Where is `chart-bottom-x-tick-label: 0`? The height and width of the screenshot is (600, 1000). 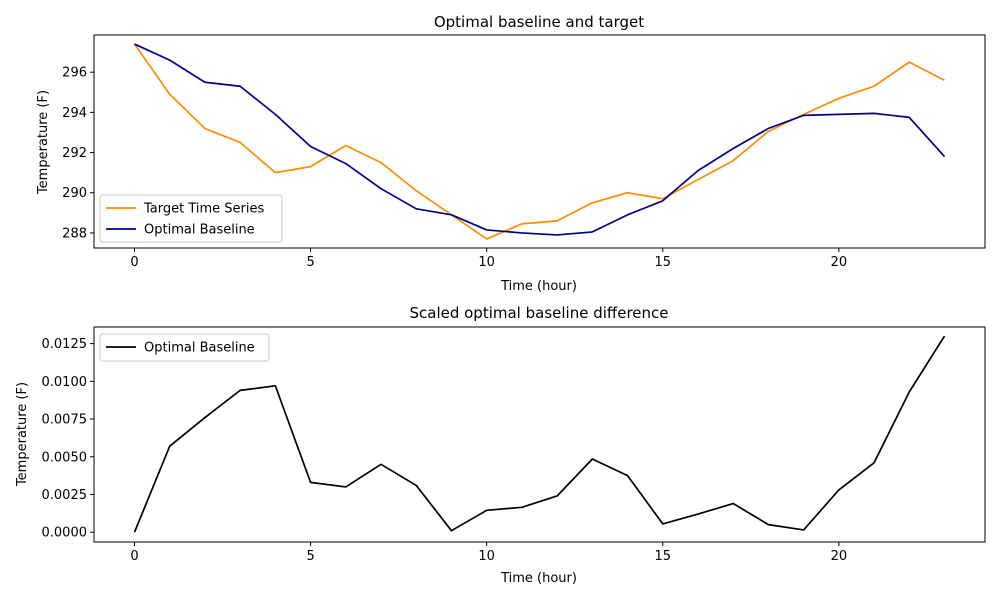
chart-bottom-x-tick-label: 0 is located at coordinates (134, 556).